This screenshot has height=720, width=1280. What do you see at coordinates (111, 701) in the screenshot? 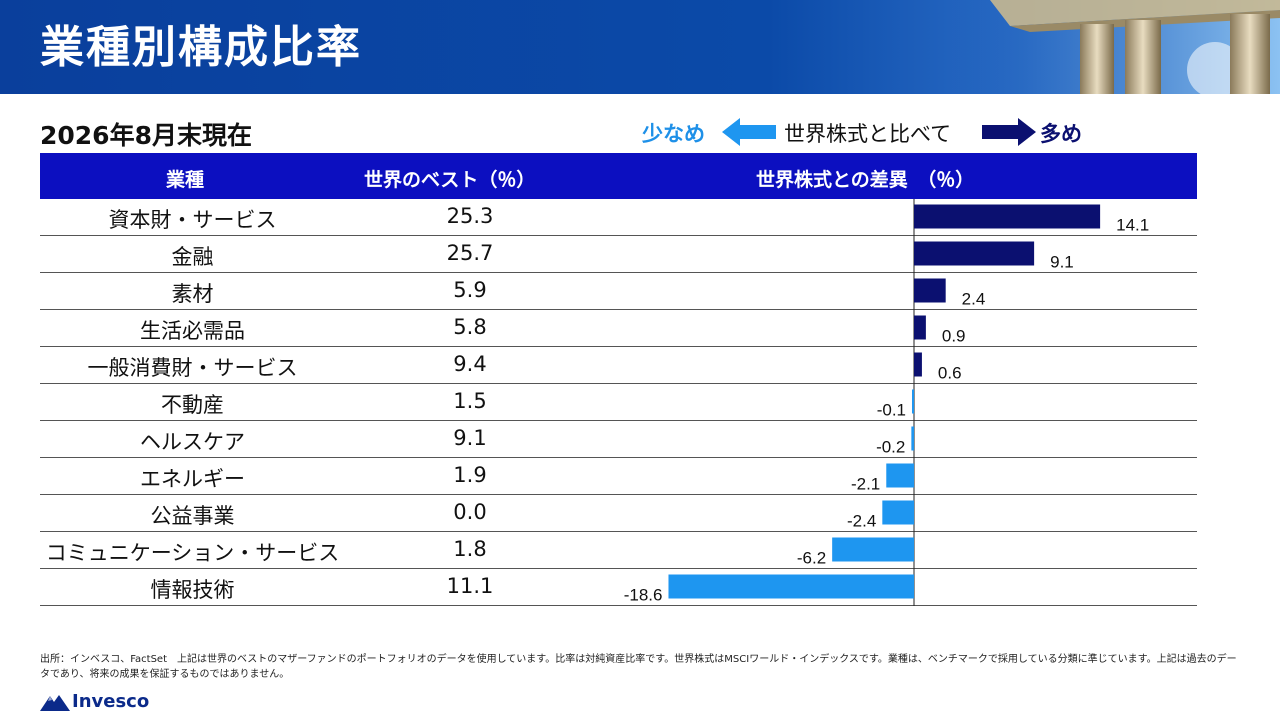
I see `brand-name: Invesco` at bounding box center [111, 701].